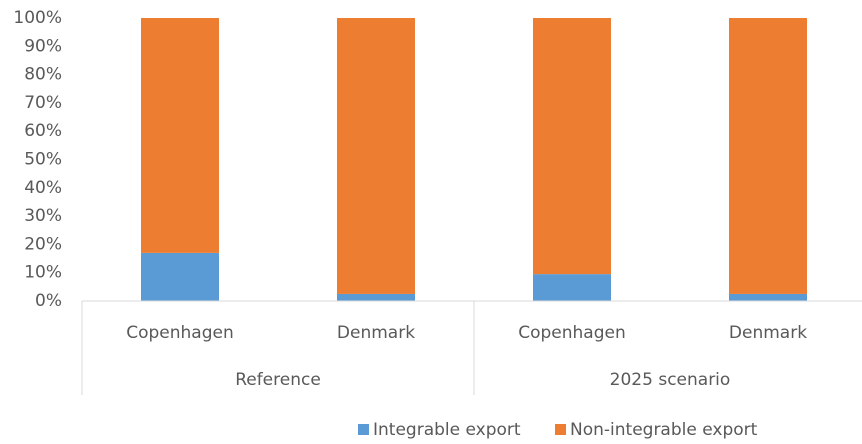  Describe the element at coordinates (48, 301) in the screenshot. I see `y-tick-label: 0%` at that location.